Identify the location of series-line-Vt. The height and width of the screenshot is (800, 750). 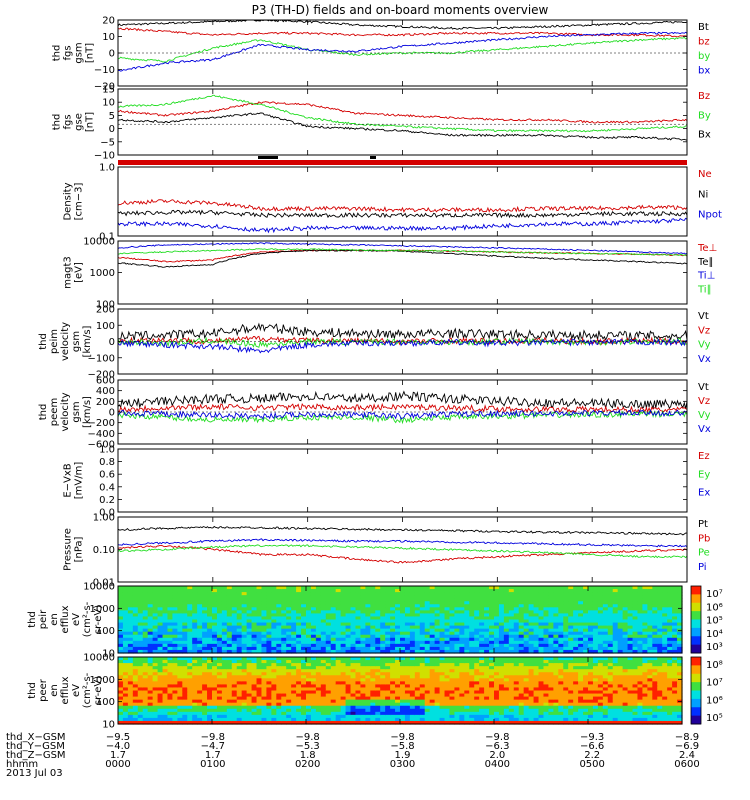
(402, 400).